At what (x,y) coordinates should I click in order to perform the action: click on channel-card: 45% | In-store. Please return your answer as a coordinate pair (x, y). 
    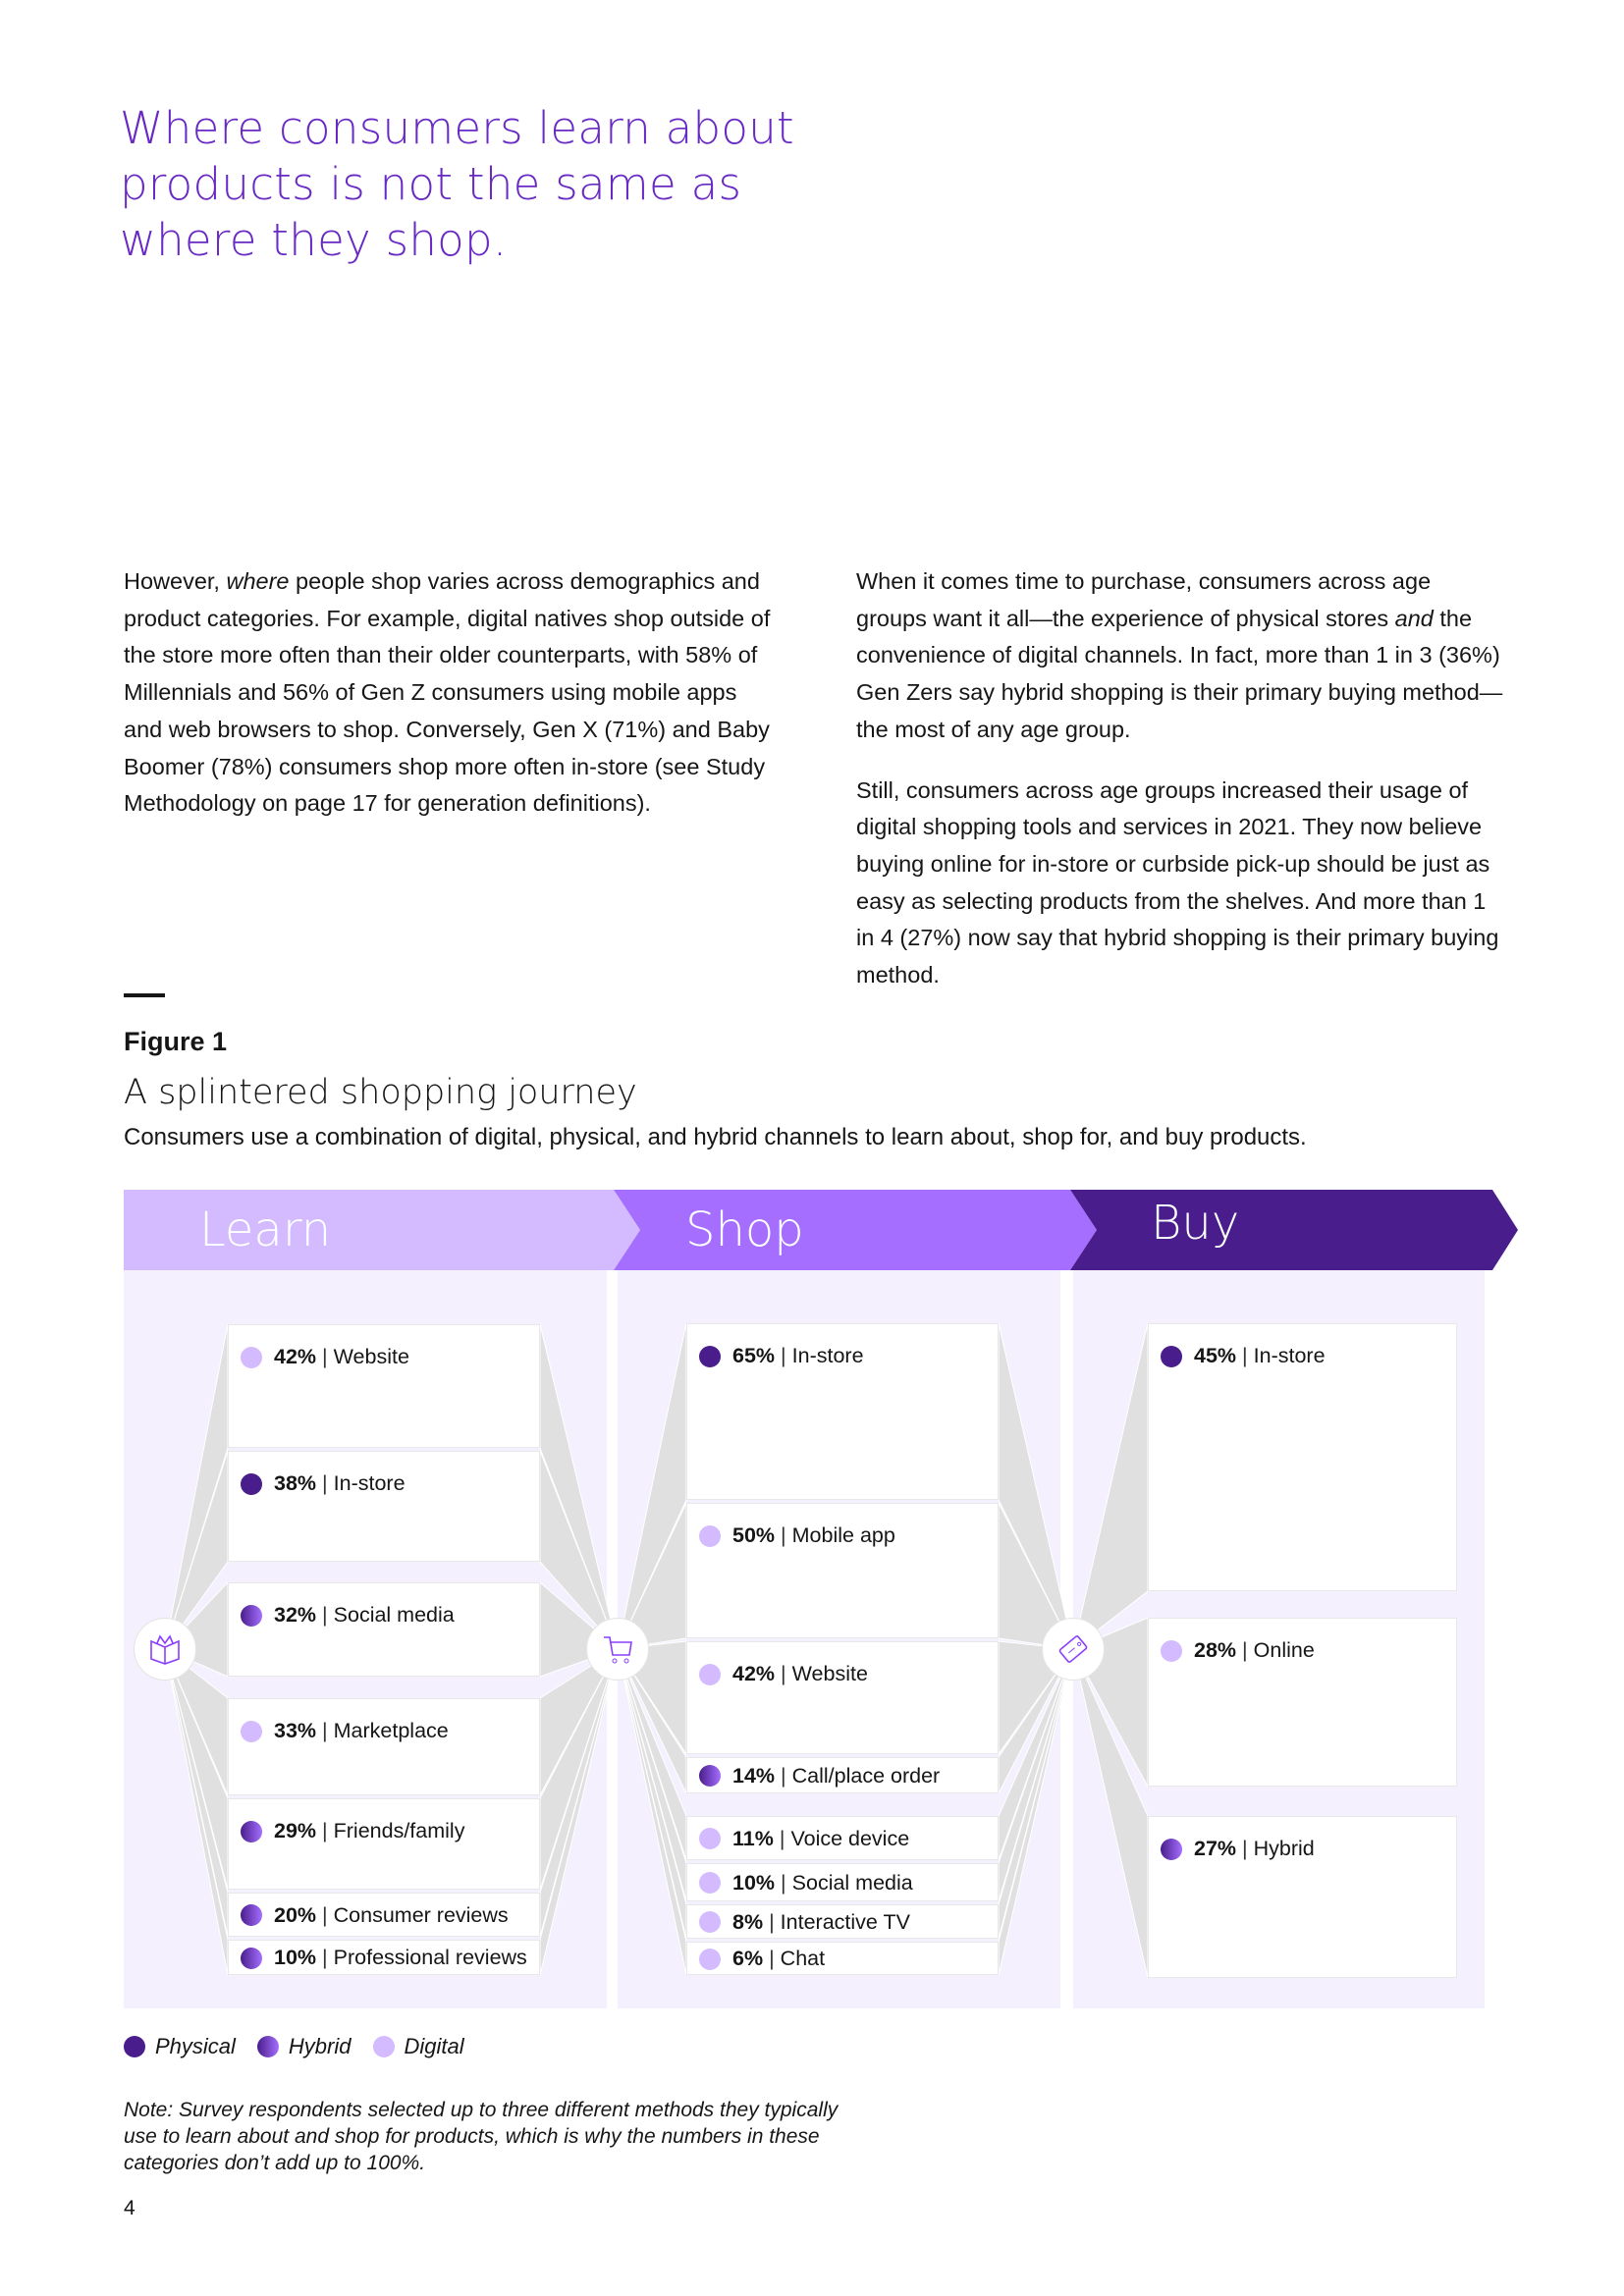
    Looking at the image, I should click on (1302, 1457).